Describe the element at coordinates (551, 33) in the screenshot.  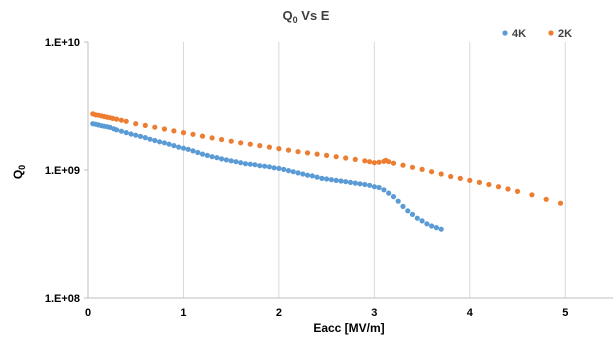
I see `legend-2k-marker` at that location.